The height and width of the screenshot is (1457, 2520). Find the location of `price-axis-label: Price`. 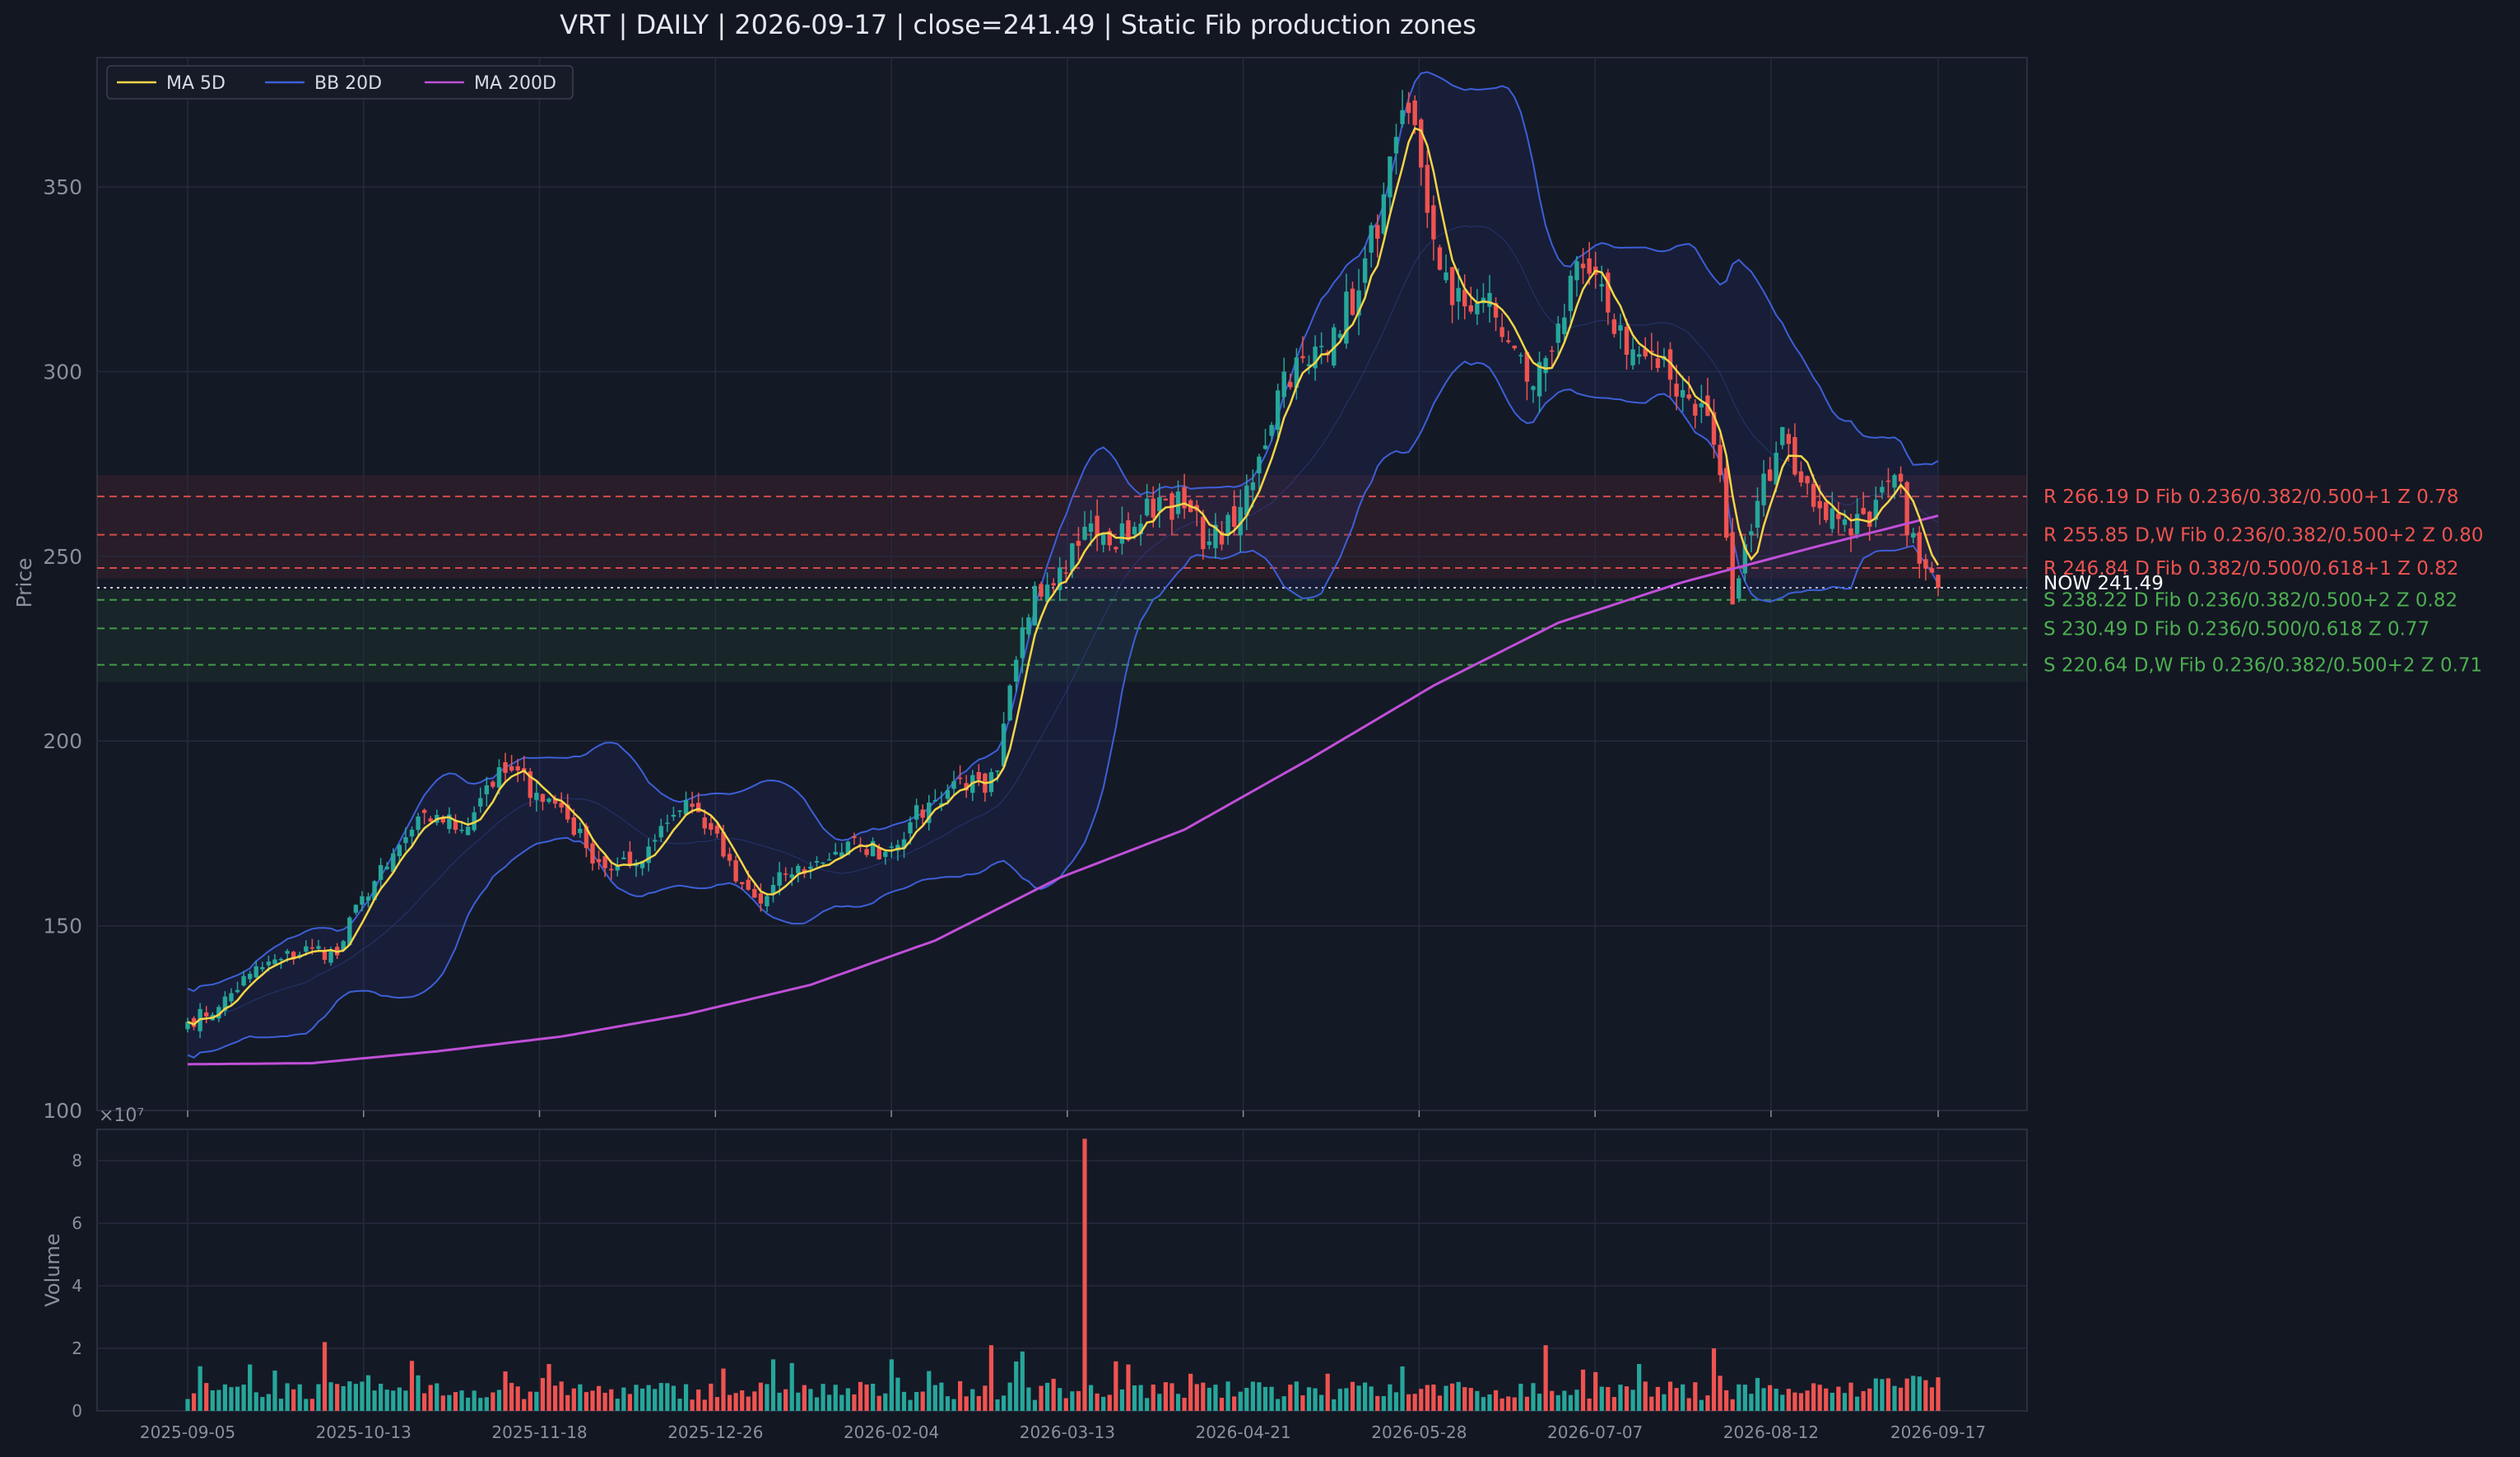

price-axis-label: Price is located at coordinates (24, 583).